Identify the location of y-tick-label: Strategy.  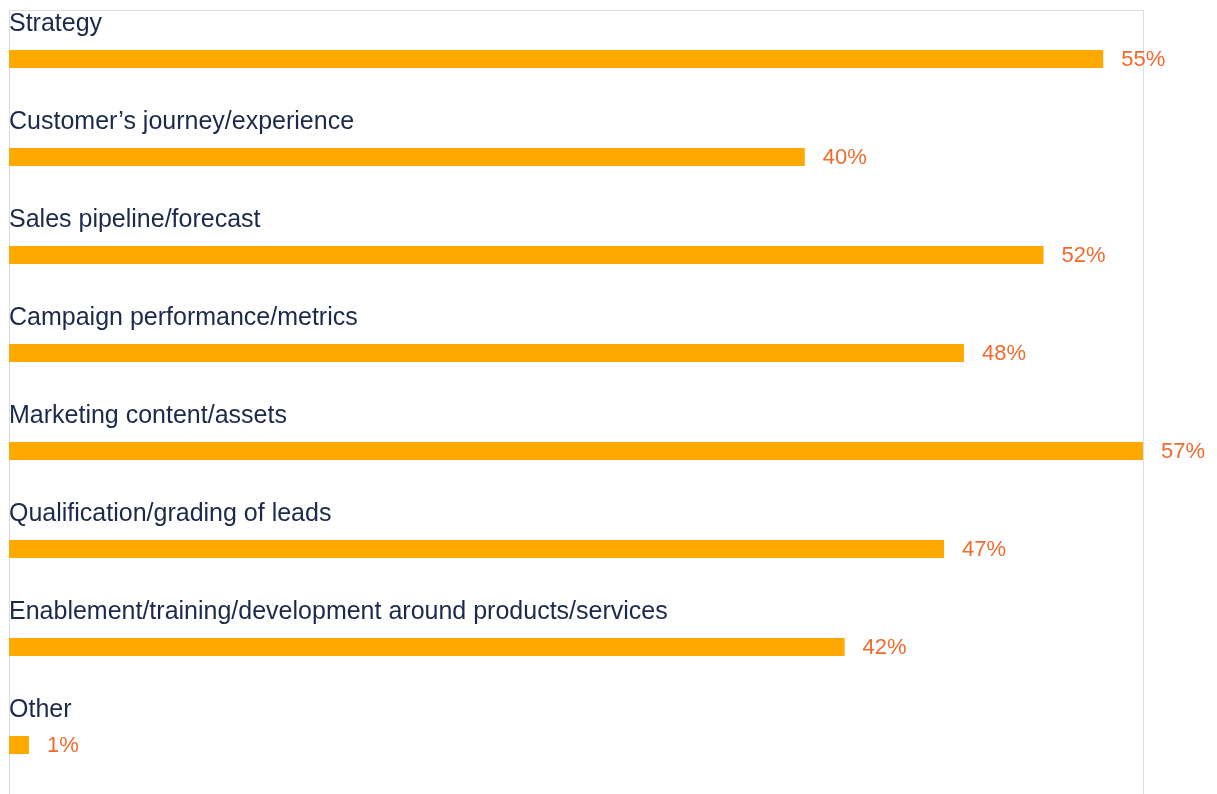
(56, 22).